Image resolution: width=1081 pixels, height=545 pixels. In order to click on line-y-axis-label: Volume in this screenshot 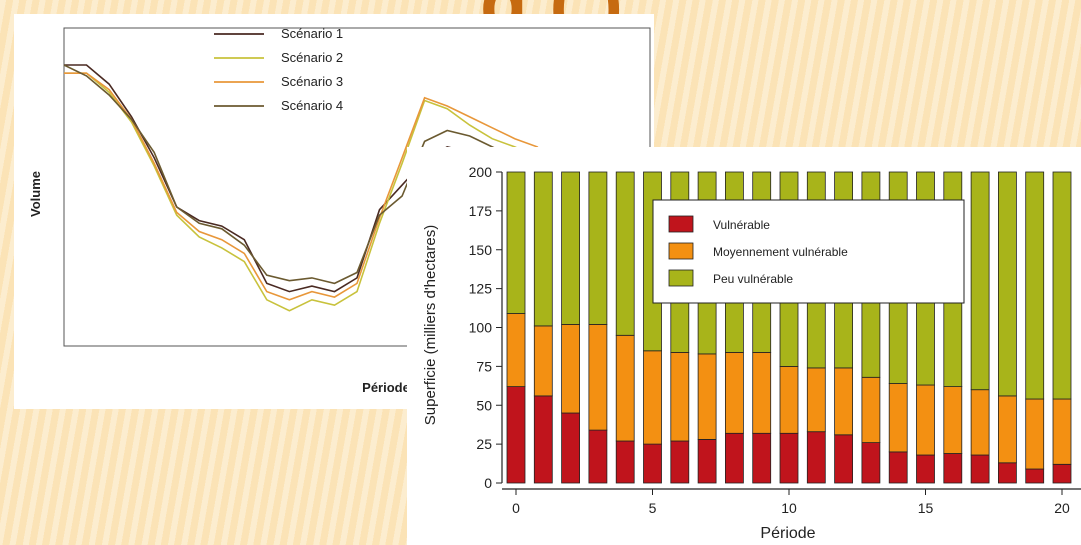, I will do `click(35, 194)`.